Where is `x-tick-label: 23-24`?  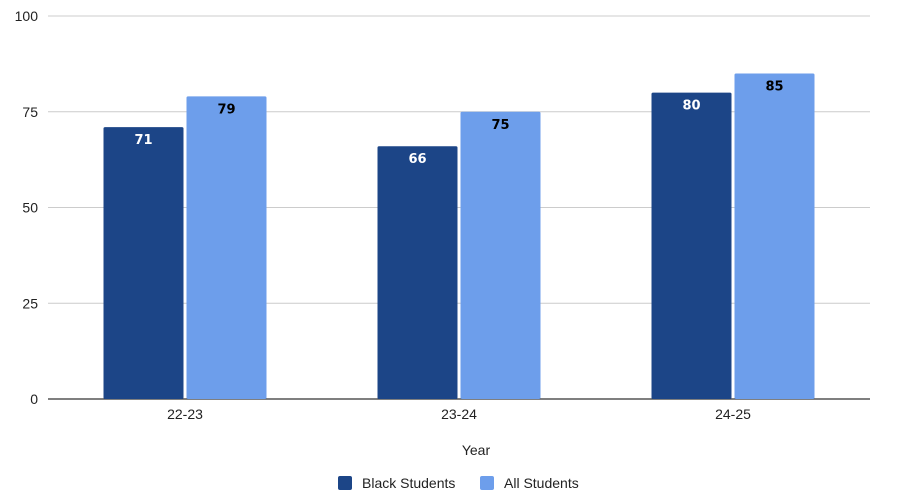
x-tick-label: 23-24 is located at coordinates (459, 414).